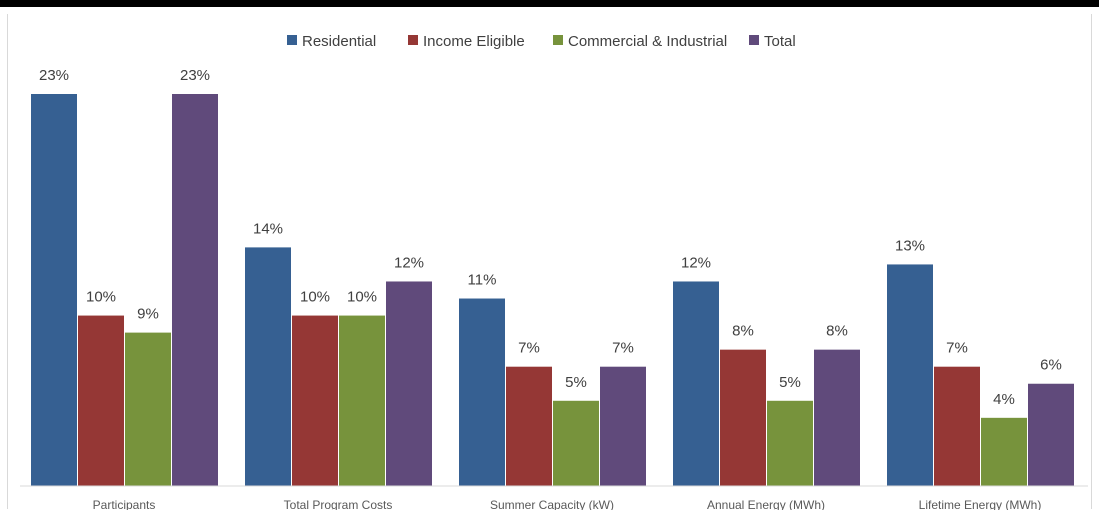 The height and width of the screenshot is (510, 1099). What do you see at coordinates (1051, 434) in the screenshot?
I see `bar-total-lifetime-energy-mwh` at bounding box center [1051, 434].